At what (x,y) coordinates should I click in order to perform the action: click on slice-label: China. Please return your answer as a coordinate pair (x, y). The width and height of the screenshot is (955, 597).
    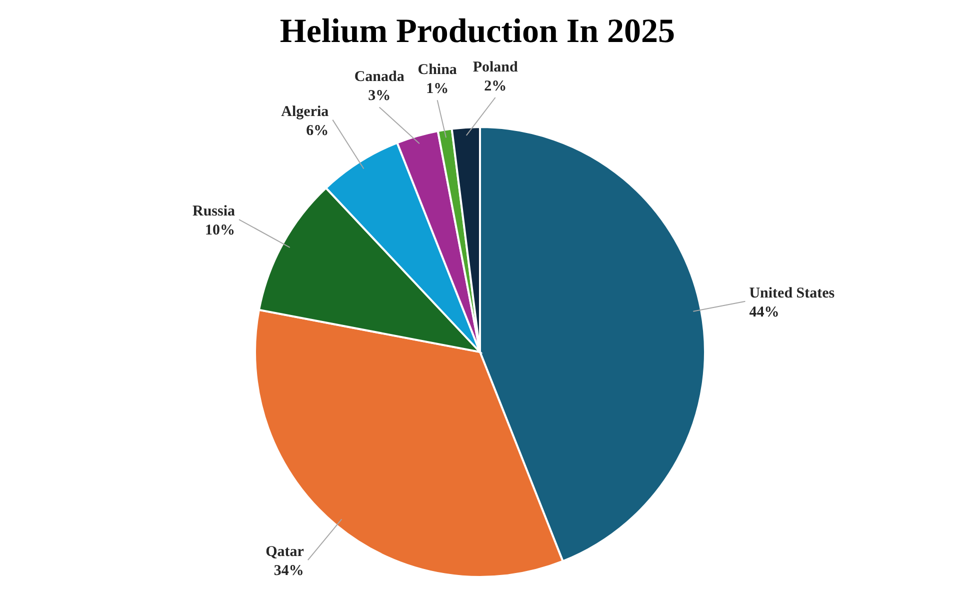
    Looking at the image, I should click on (438, 70).